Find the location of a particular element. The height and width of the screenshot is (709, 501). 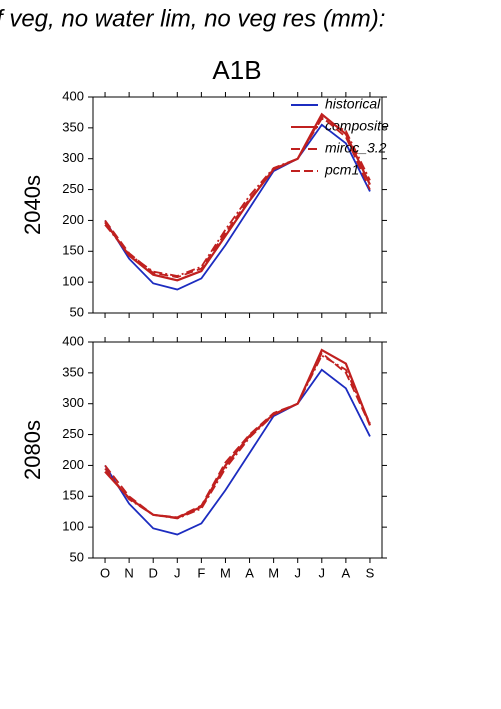

x-tick-label: S is located at coordinates (370, 572).